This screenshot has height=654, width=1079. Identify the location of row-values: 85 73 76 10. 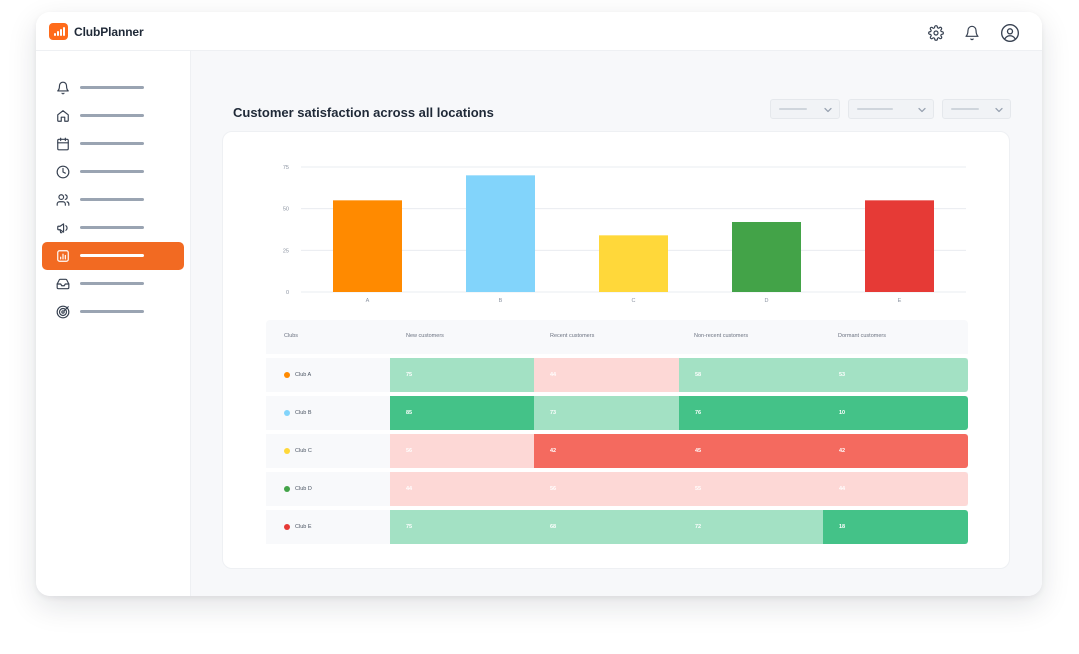
(679, 413).